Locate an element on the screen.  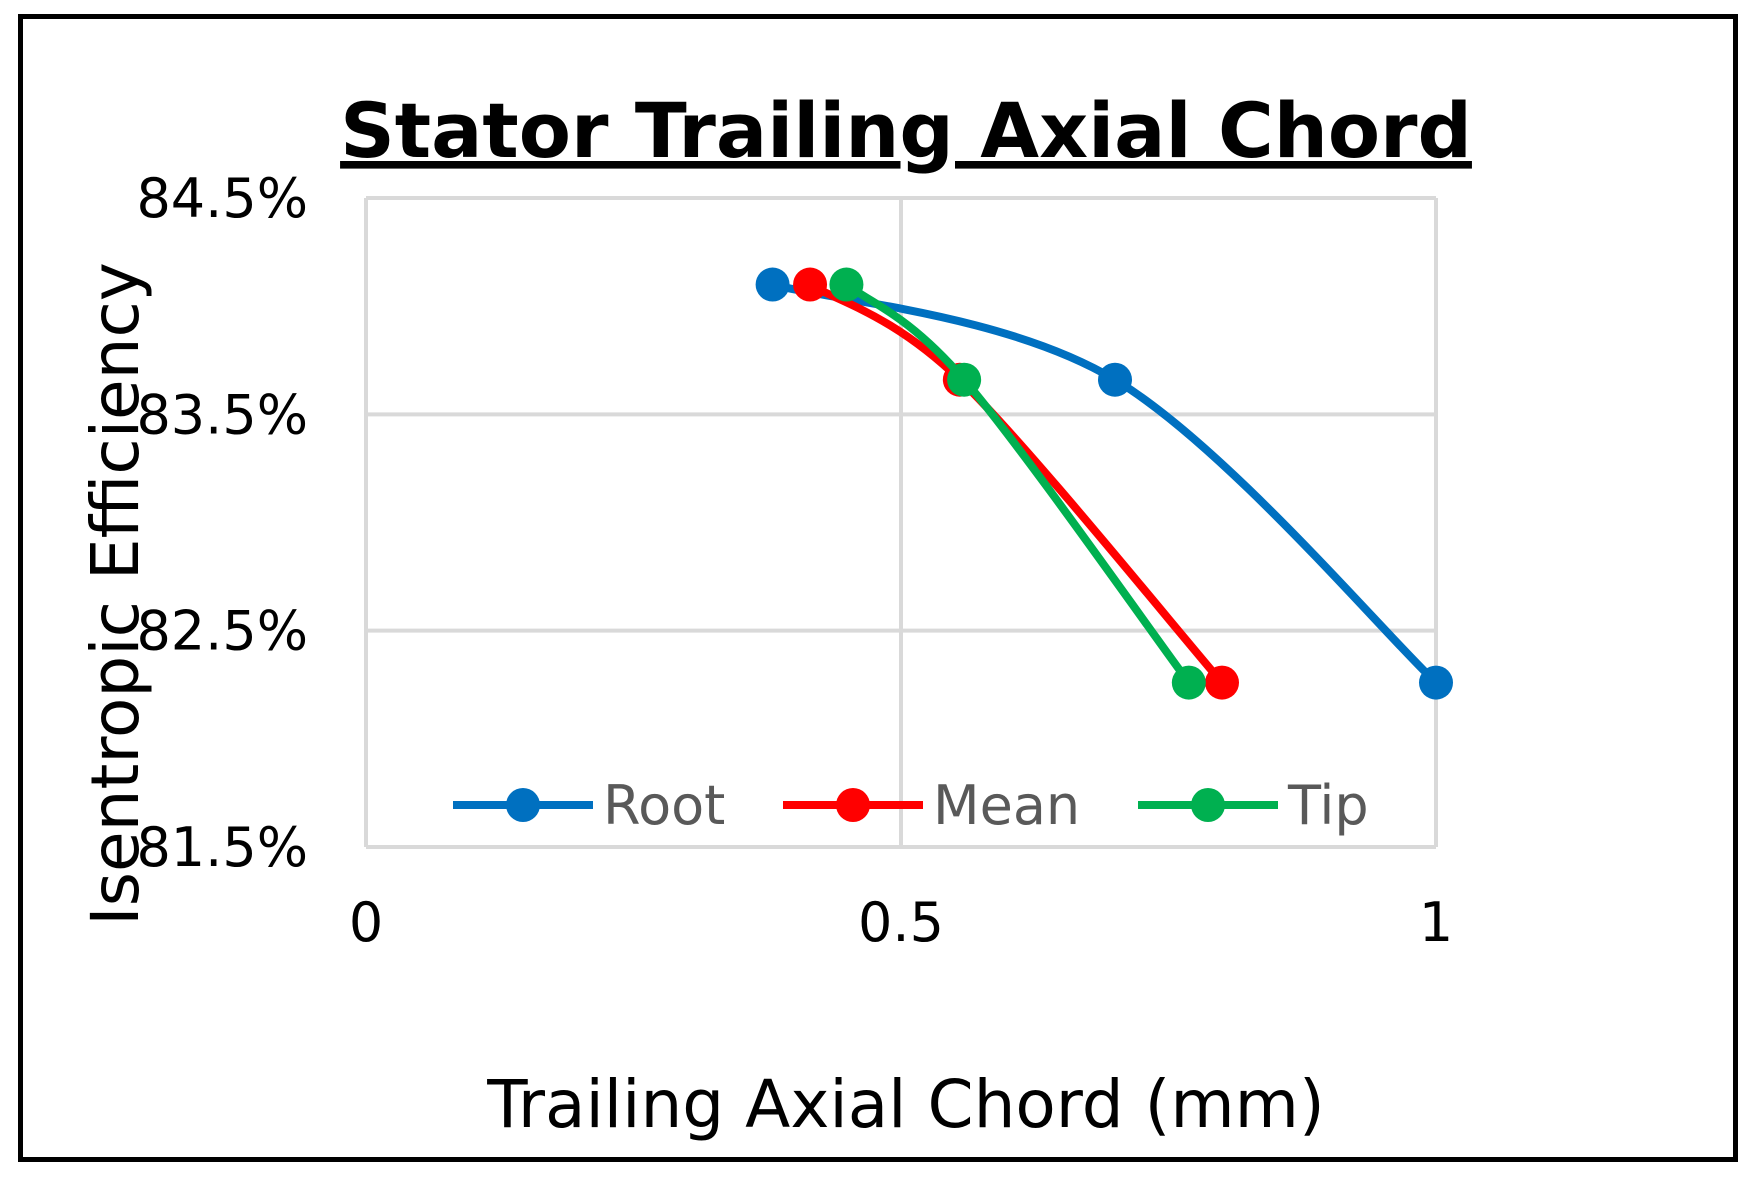
x-tick-label: 0 is located at coordinates (366, 922).